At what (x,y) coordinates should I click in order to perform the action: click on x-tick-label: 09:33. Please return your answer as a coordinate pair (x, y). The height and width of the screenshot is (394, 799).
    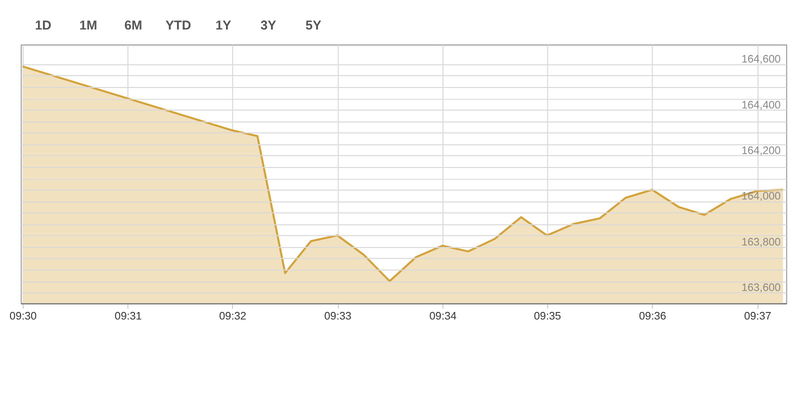
    Looking at the image, I should click on (338, 316).